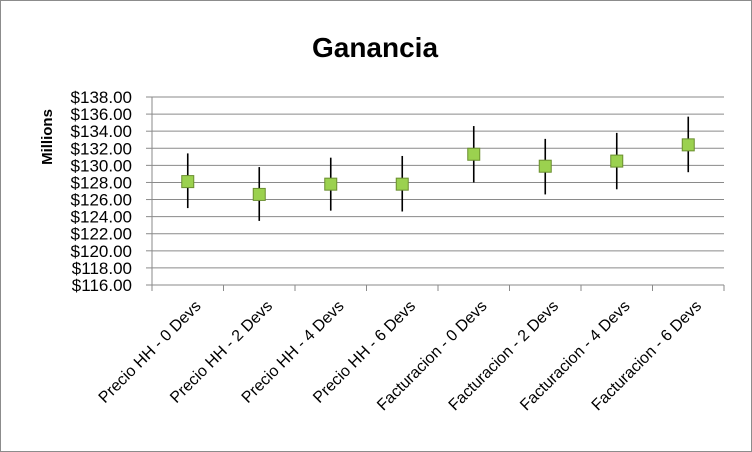 The width and height of the screenshot is (752, 452). What do you see at coordinates (101, 217) in the screenshot?
I see `y-tick-label: $124.00` at bounding box center [101, 217].